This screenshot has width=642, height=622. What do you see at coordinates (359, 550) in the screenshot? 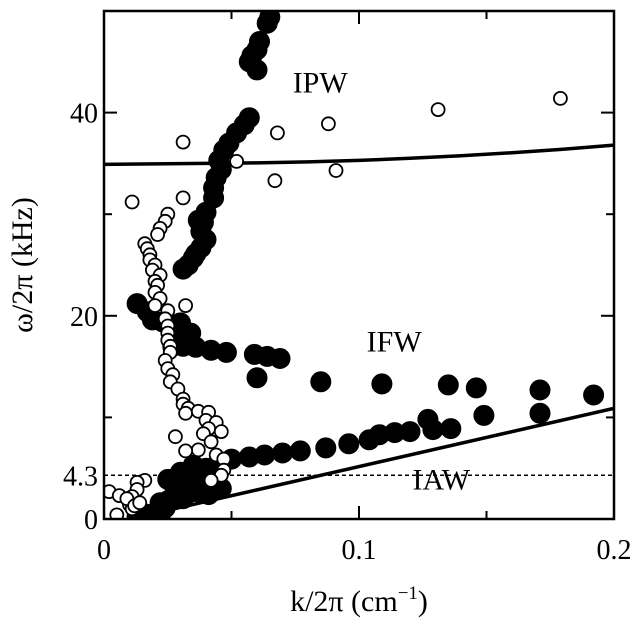
I see `x-tick-label: 0.1` at bounding box center [359, 550].